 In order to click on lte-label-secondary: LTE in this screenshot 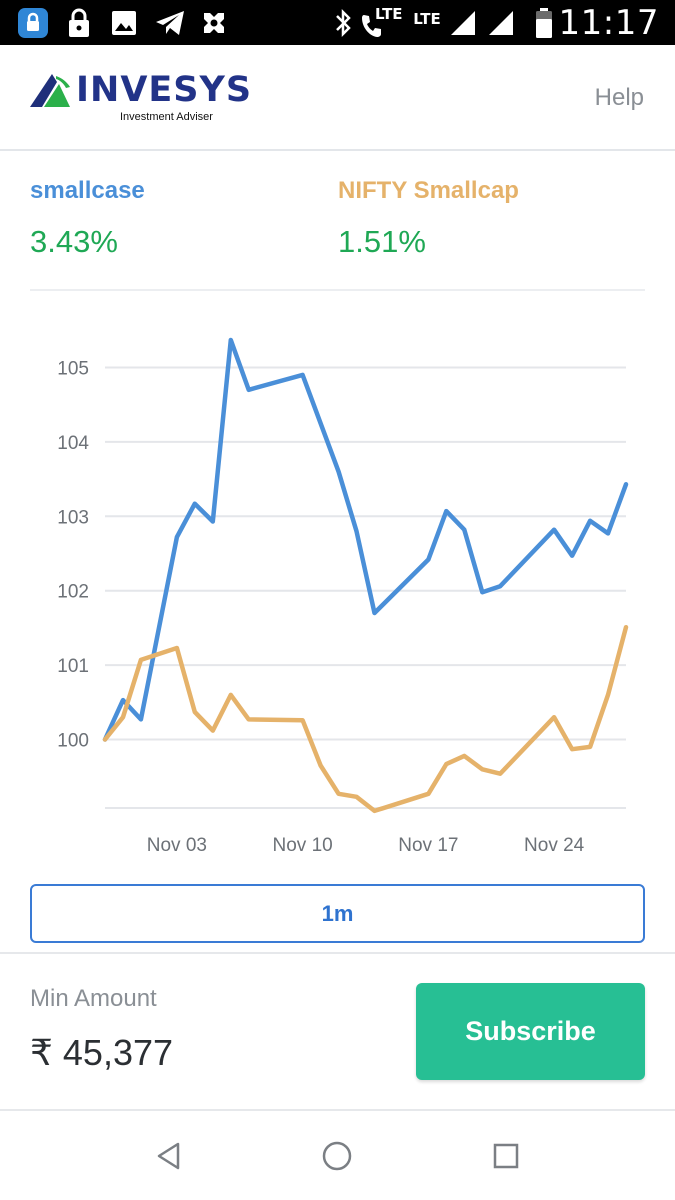, I will do `click(427, 19)`.